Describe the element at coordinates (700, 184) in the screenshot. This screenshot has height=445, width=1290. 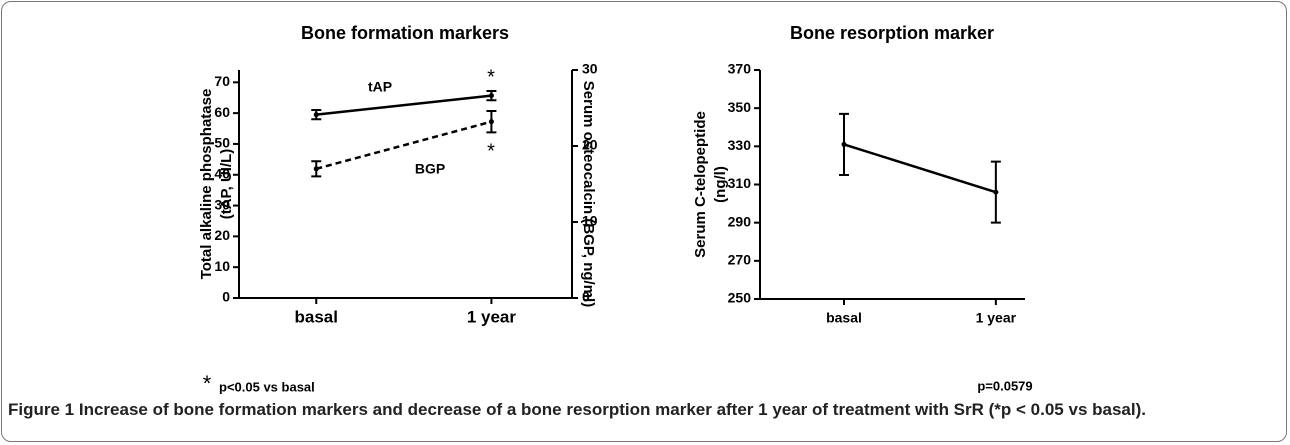
I see `y-axis-label: Serum C-telopeptide` at that location.